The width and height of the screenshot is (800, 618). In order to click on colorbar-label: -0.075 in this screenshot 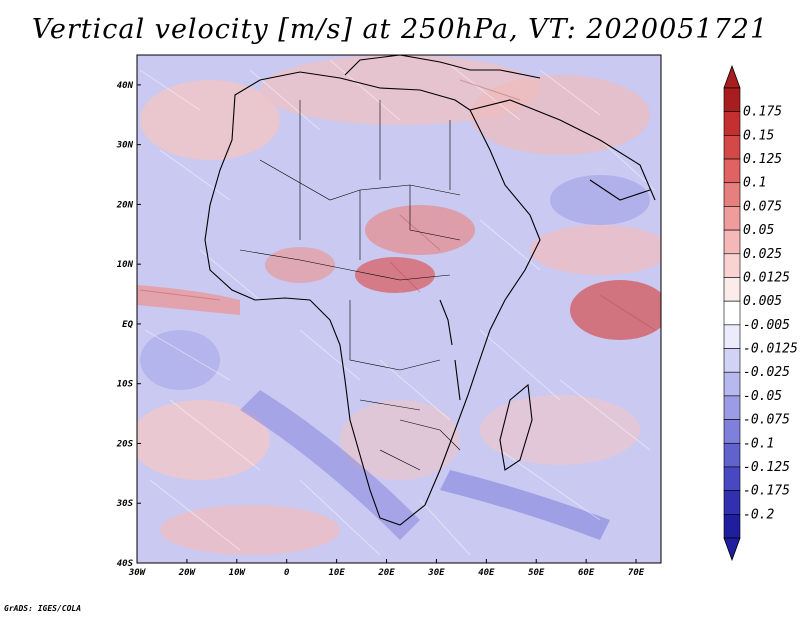, I will do `click(766, 420)`.